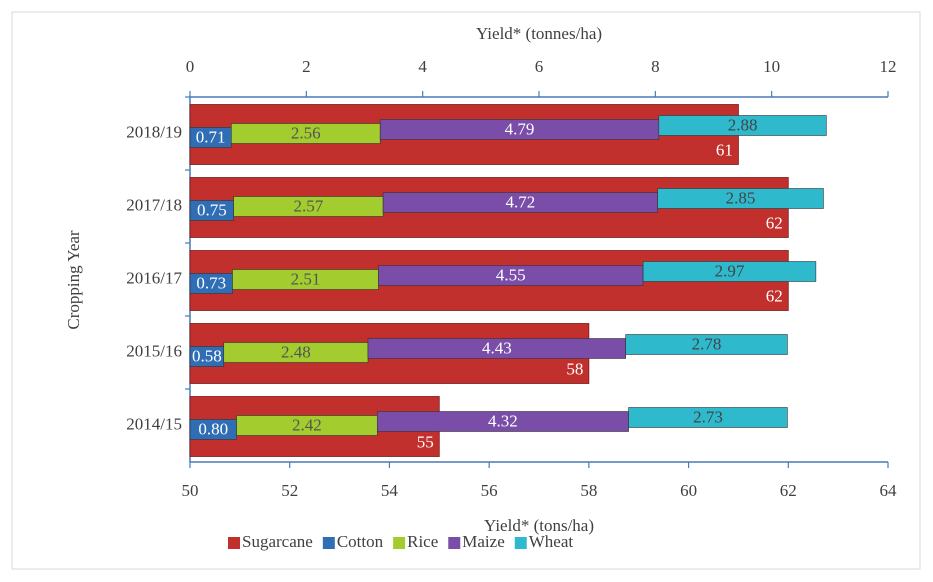 The width and height of the screenshot is (933, 582). What do you see at coordinates (511, 274) in the screenshot?
I see `data-label: 4.55` at bounding box center [511, 274].